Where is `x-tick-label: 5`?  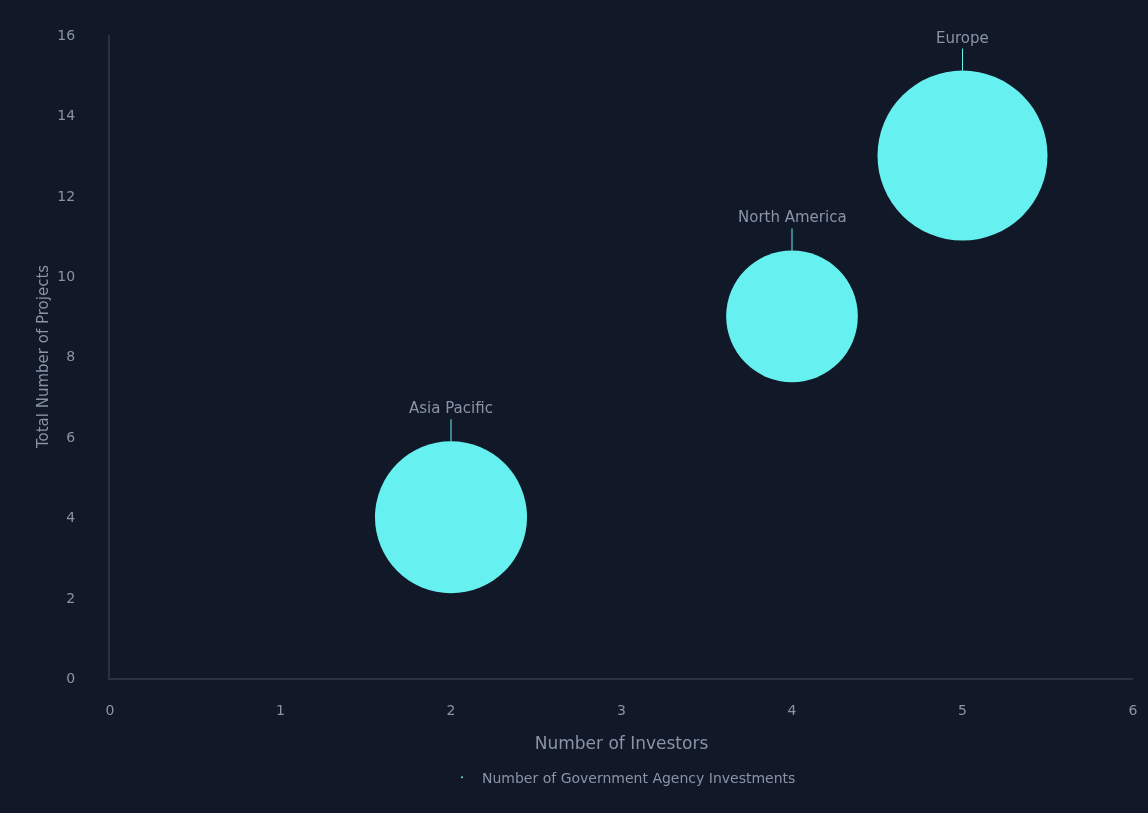 x-tick-label: 5 is located at coordinates (962, 709).